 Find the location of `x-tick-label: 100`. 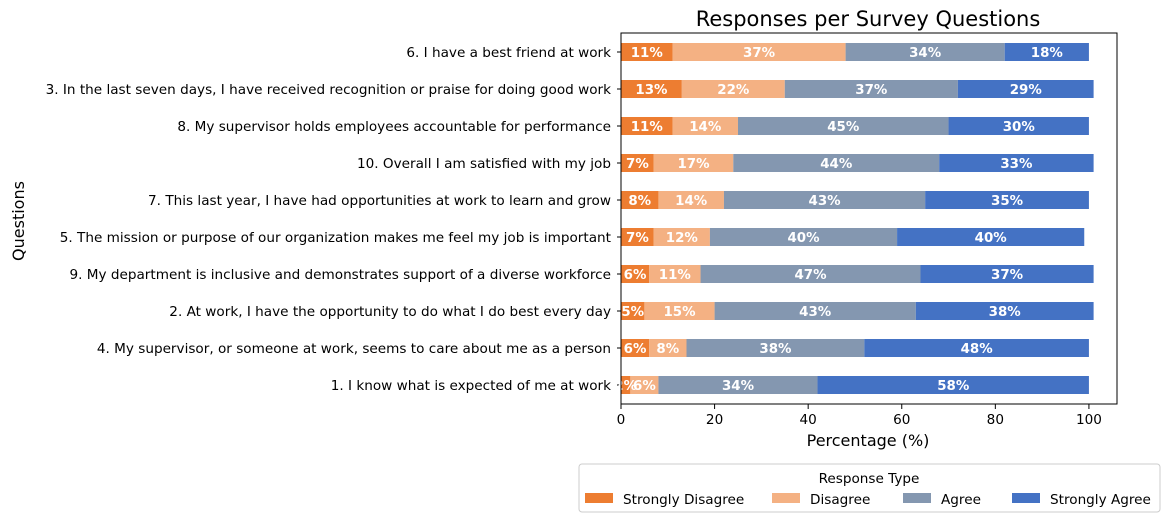

x-tick-label: 100 is located at coordinates (1089, 420).